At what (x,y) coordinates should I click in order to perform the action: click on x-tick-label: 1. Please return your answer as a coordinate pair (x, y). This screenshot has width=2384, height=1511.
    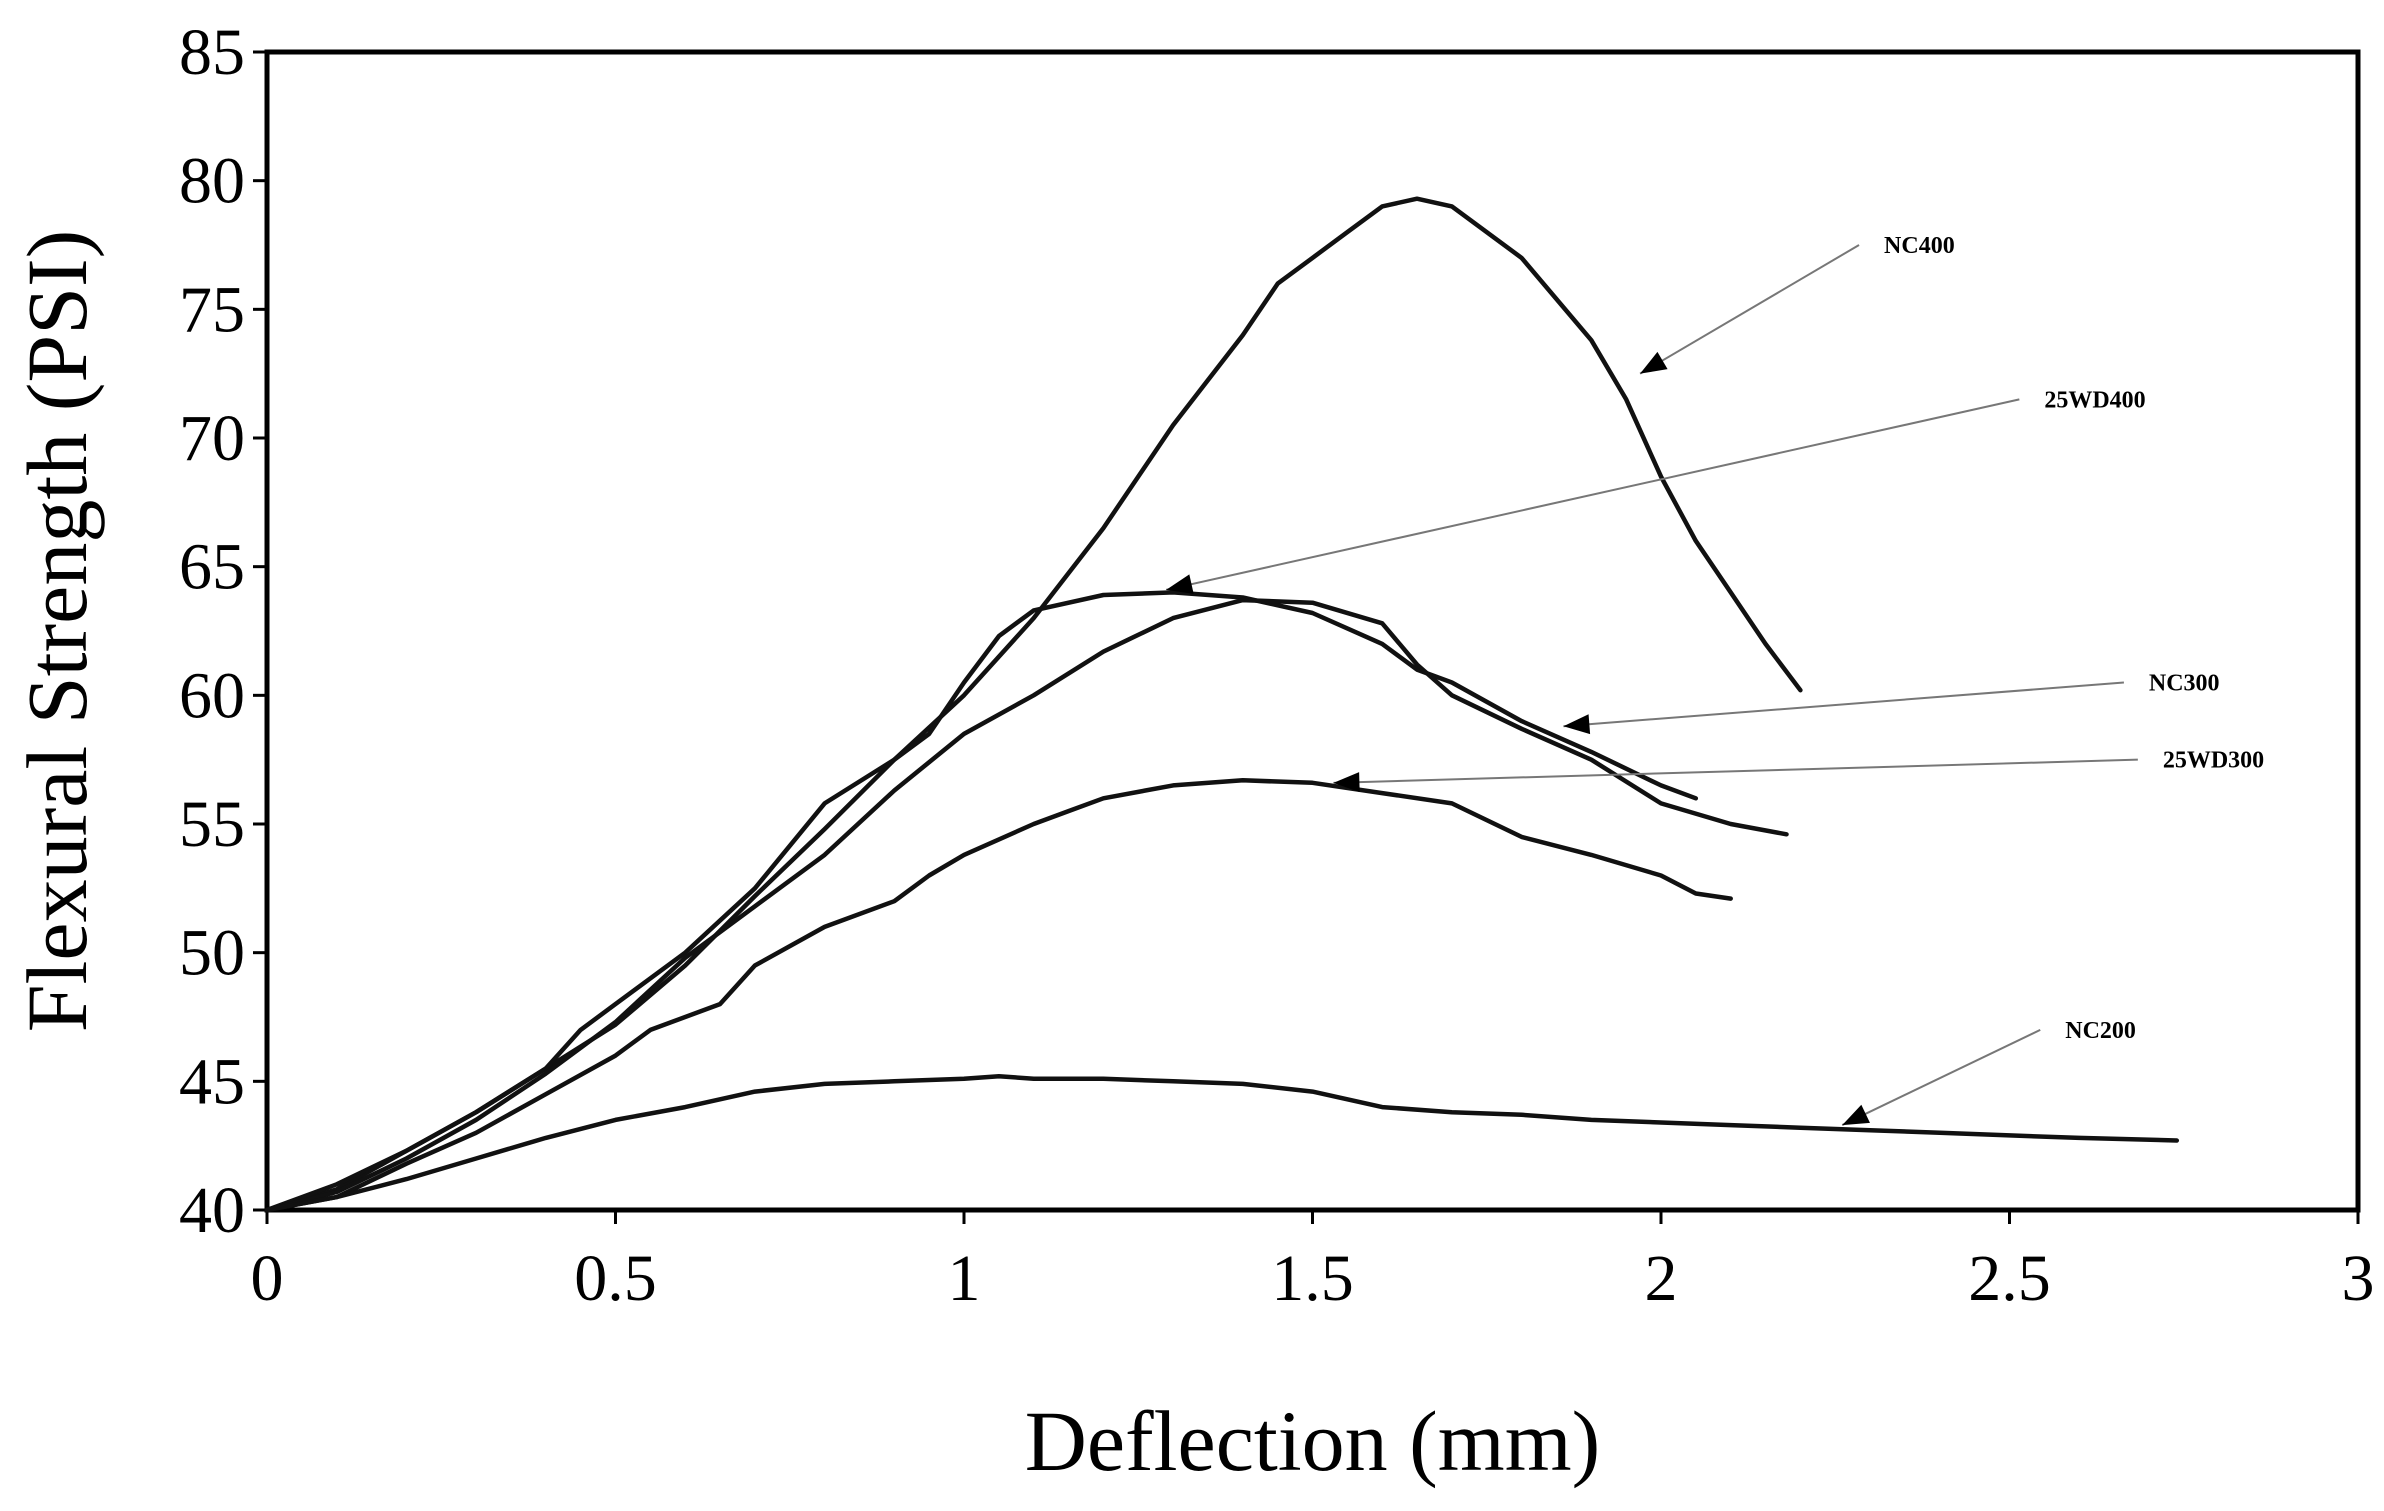
    Looking at the image, I should click on (964, 1278).